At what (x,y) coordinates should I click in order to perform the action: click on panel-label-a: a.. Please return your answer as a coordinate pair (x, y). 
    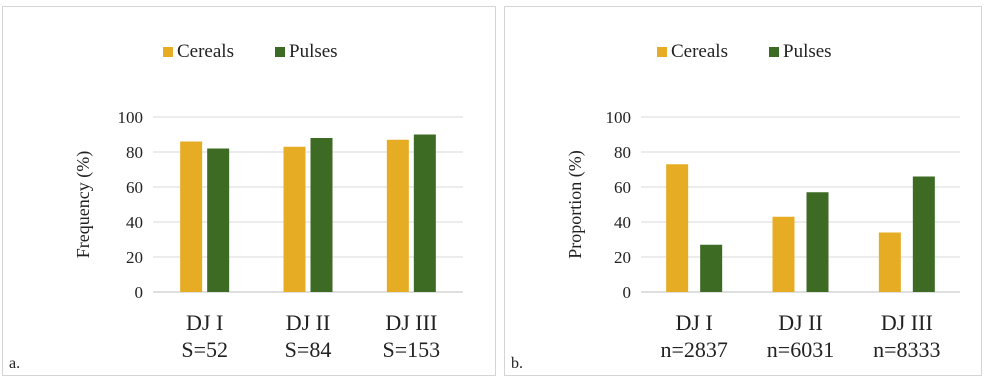
    Looking at the image, I should click on (15, 363).